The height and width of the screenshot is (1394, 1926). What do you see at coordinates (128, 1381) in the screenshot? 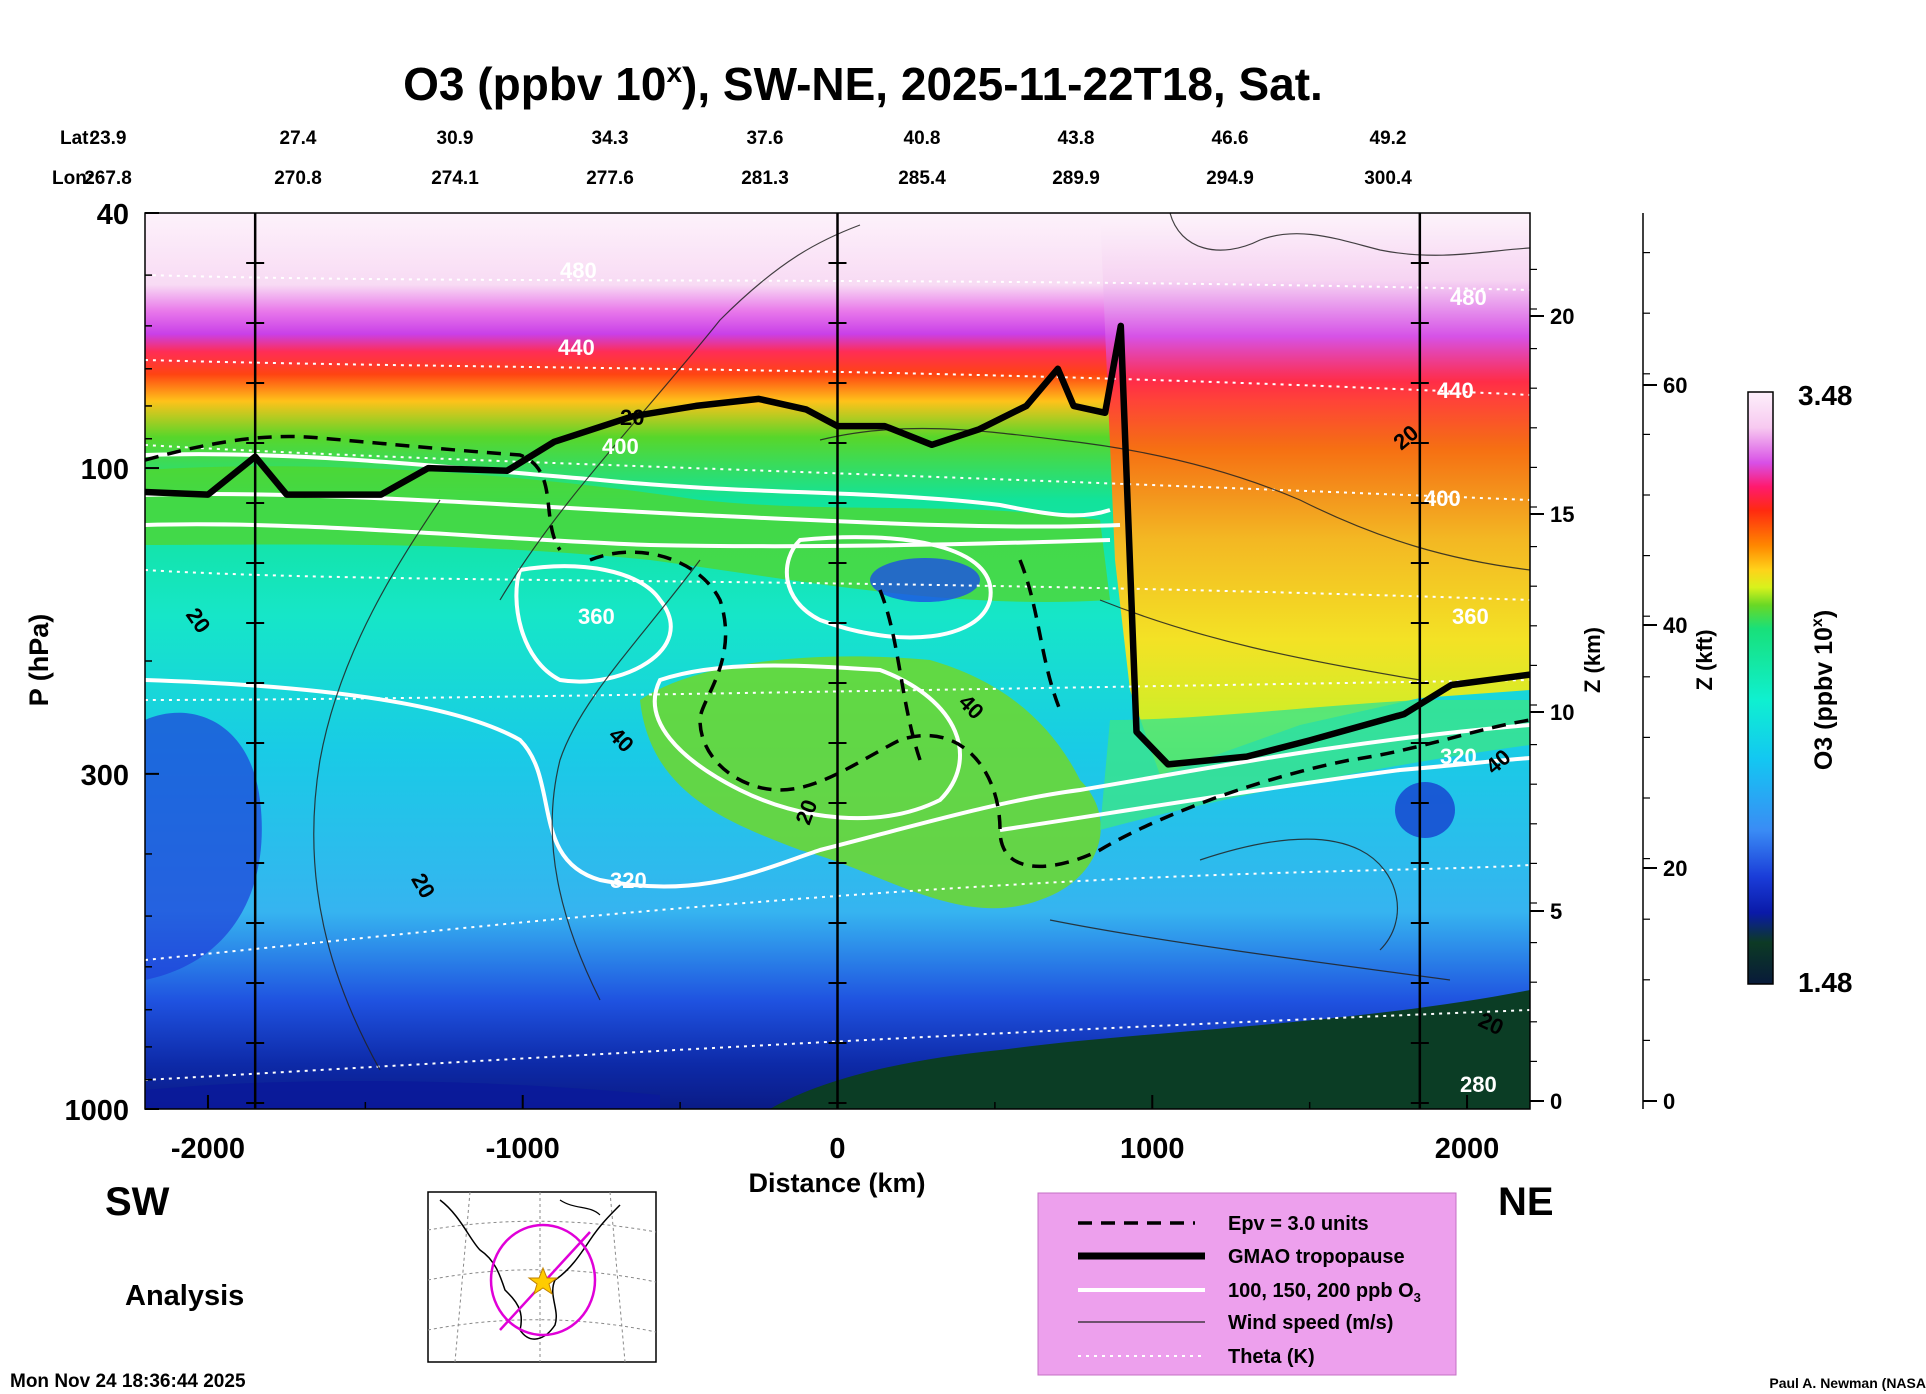
I see `timestamp: Mon Nov 24 18:36:44 2025` at bounding box center [128, 1381].